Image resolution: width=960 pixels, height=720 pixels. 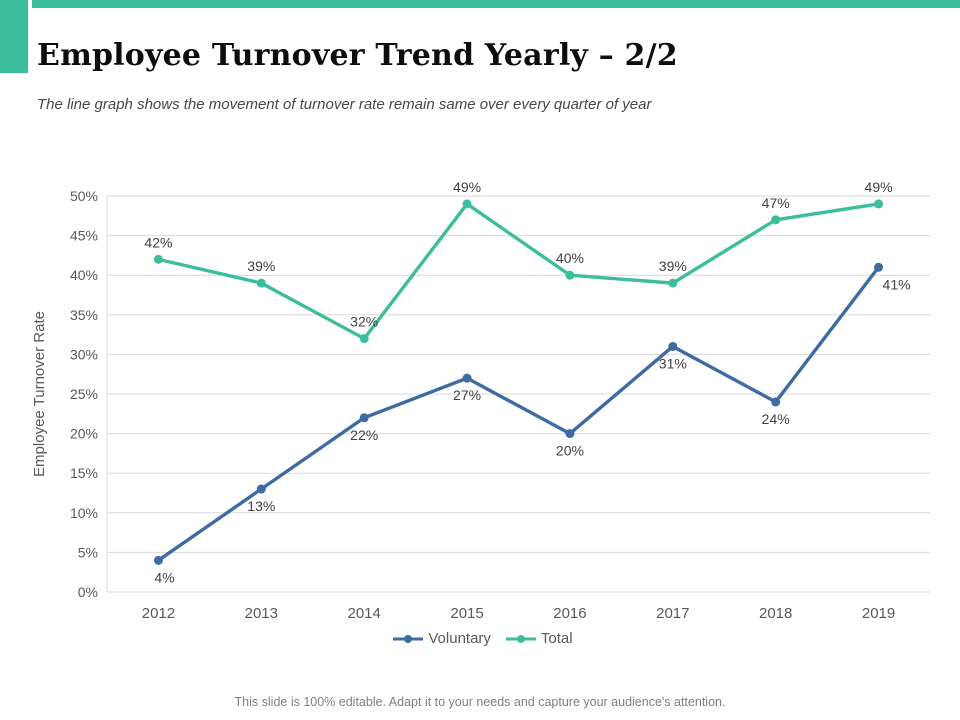 What do you see at coordinates (467, 395) in the screenshot?
I see `data-point-label: 27%` at bounding box center [467, 395].